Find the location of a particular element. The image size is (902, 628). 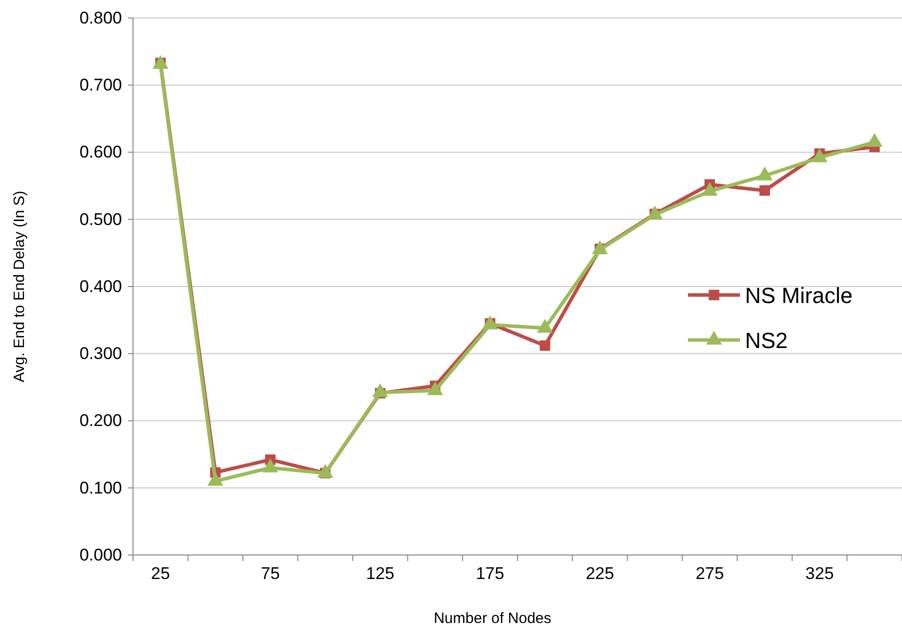

y-tick-label: 0.800 is located at coordinates (100, 18).